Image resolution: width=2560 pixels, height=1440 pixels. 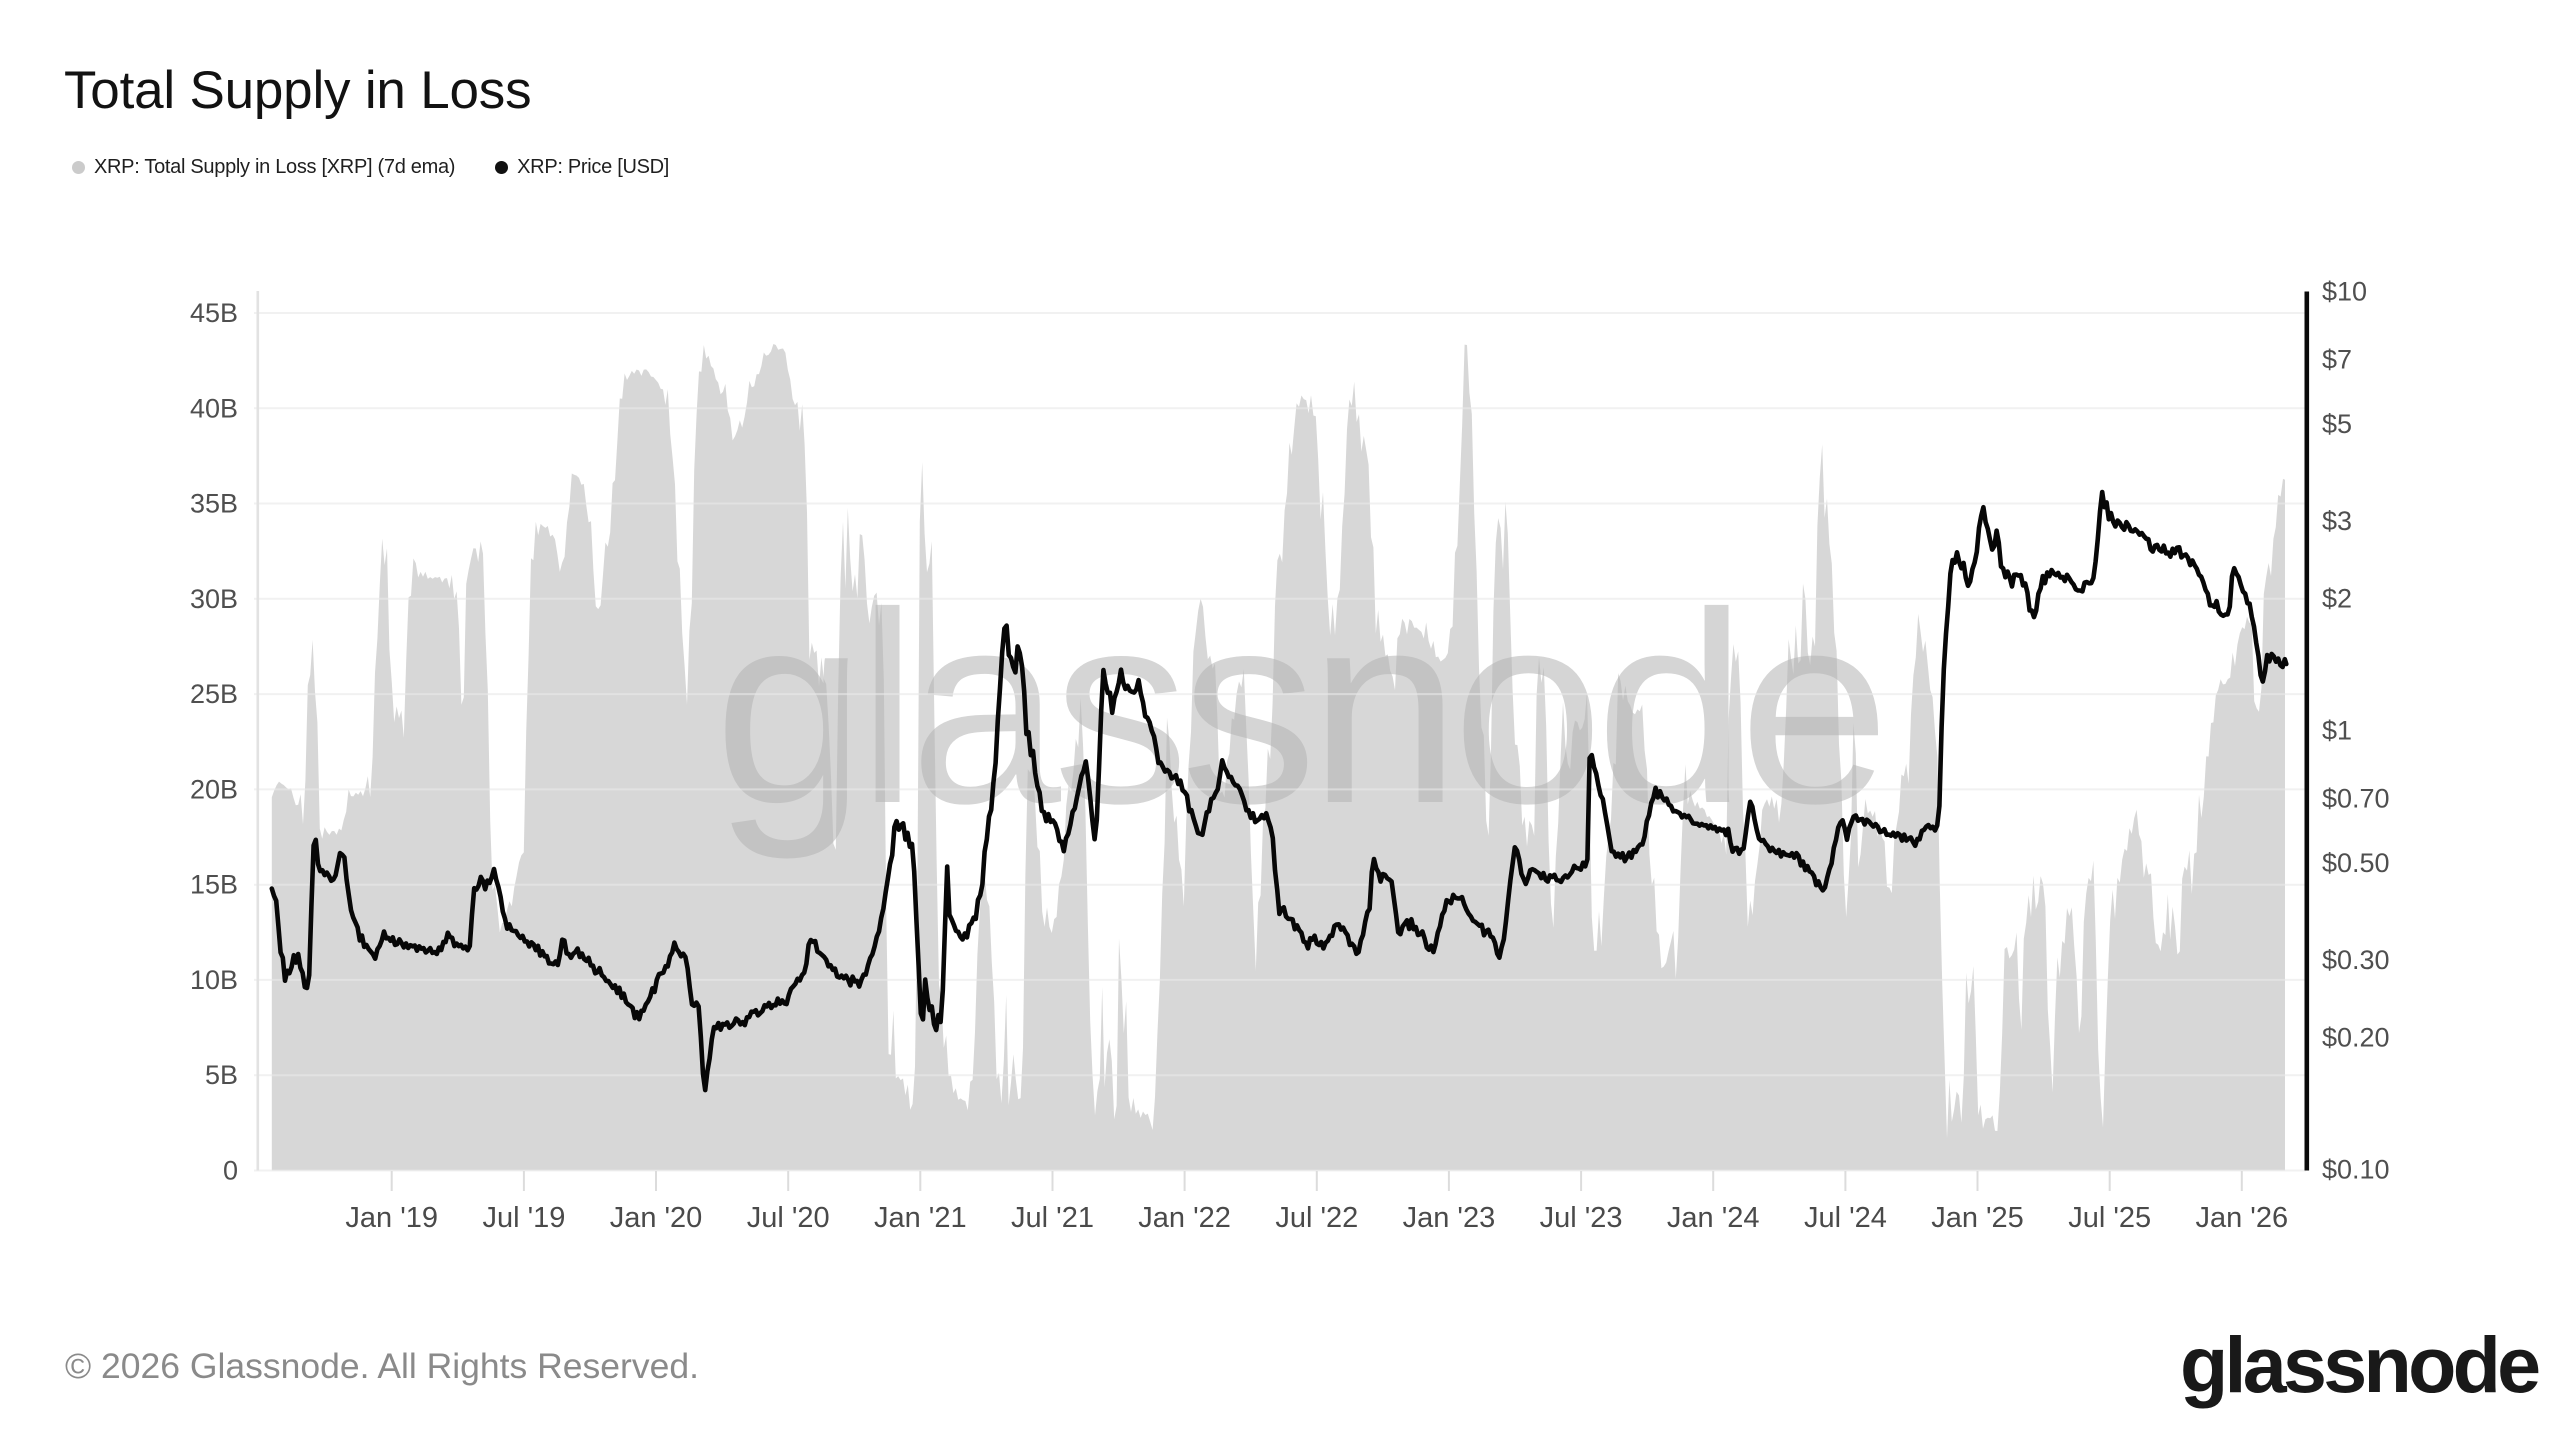 I want to click on svg-text: $0.10, so click(x=2356, y=1170).